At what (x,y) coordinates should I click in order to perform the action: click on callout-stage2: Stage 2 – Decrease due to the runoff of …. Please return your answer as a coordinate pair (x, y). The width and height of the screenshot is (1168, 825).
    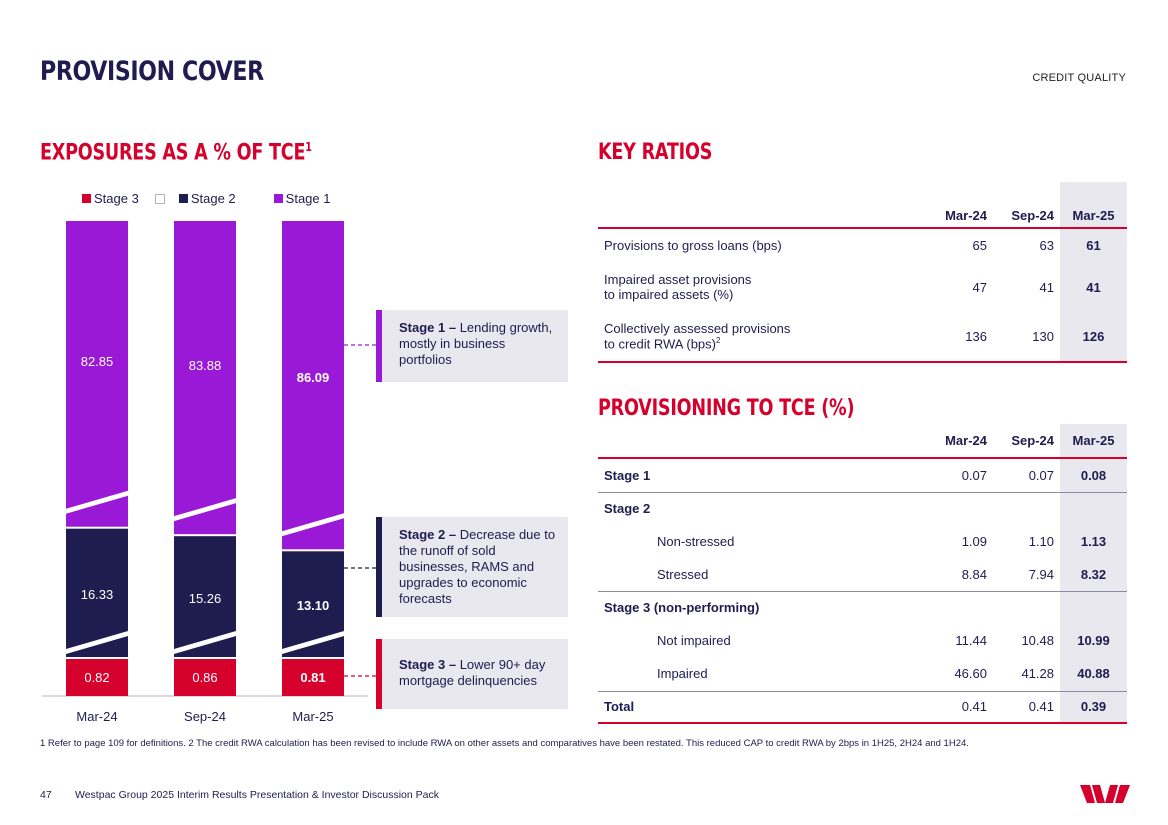
    Looking at the image, I should click on (472, 567).